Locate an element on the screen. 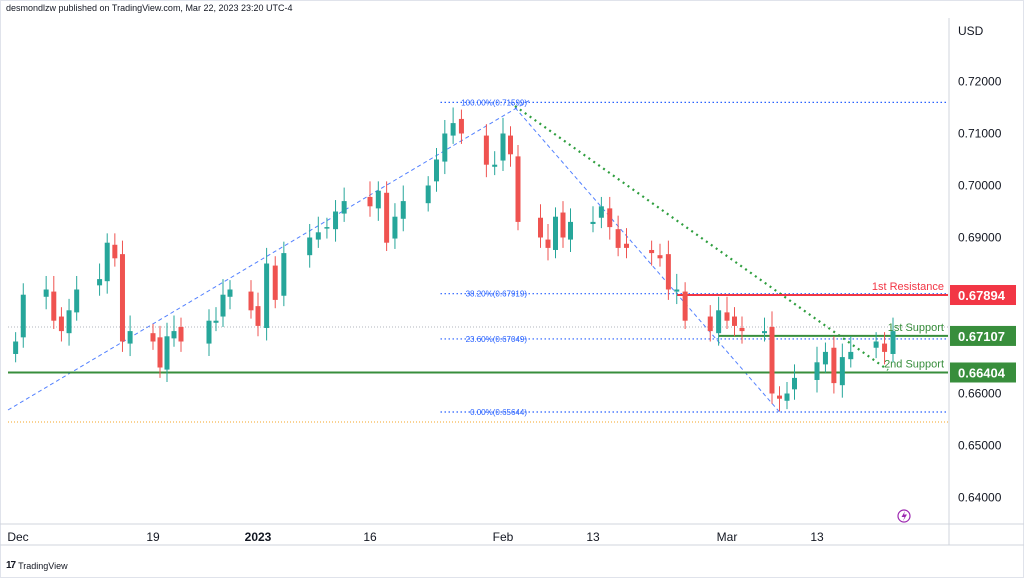 This screenshot has height=578, width=1024. fib-level-label: 0.00%(0.65644) is located at coordinates (498, 412).